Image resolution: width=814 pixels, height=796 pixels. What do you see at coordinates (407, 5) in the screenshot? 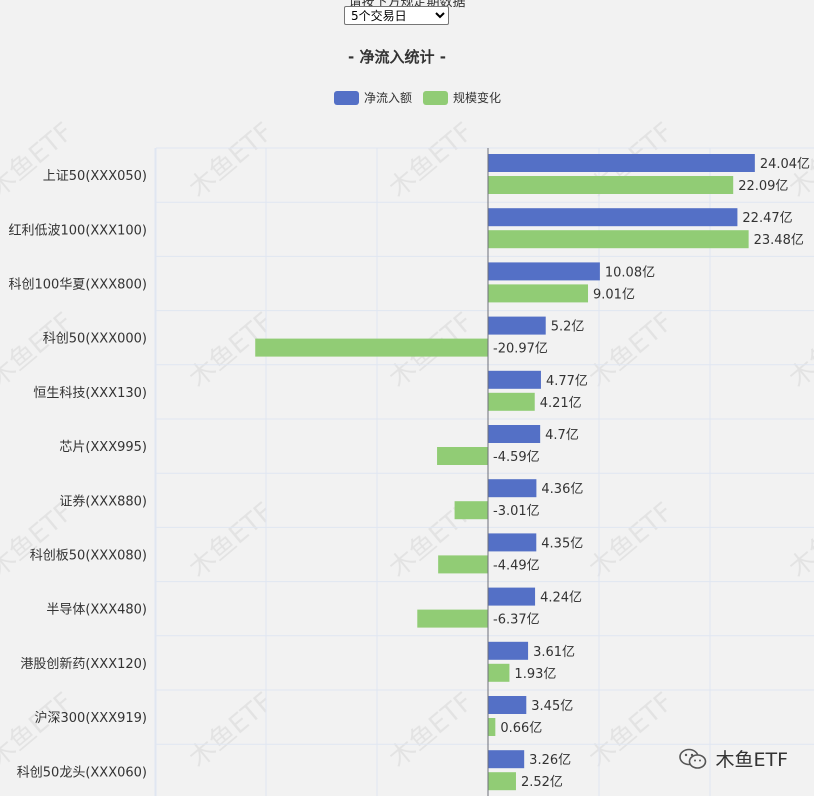
I see `period-hint: 请按下方规定期数据` at bounding box center [407, 5].